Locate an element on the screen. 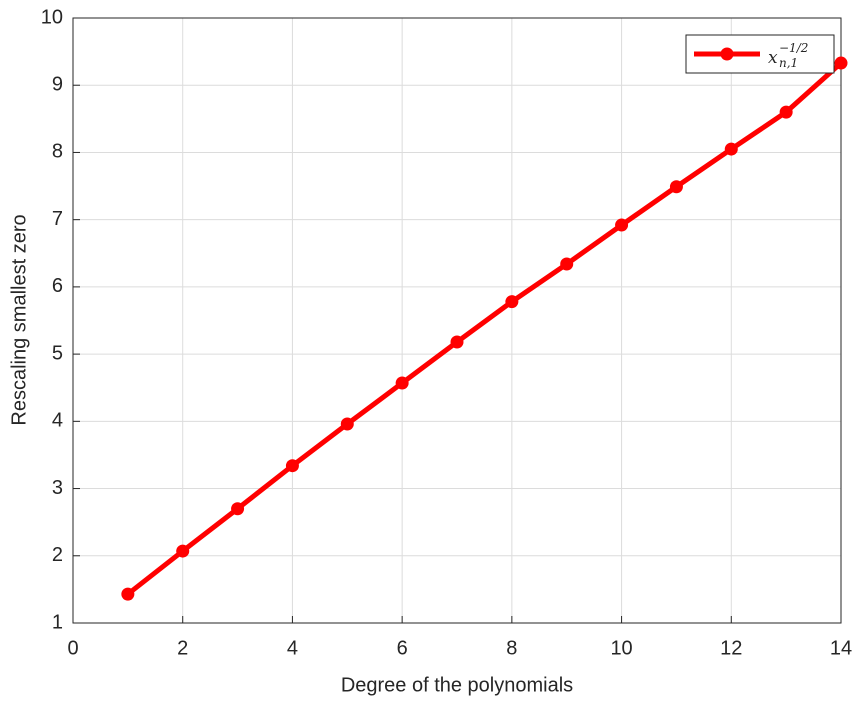  y-tick-label: 6 is located at coordinates (57, 286).